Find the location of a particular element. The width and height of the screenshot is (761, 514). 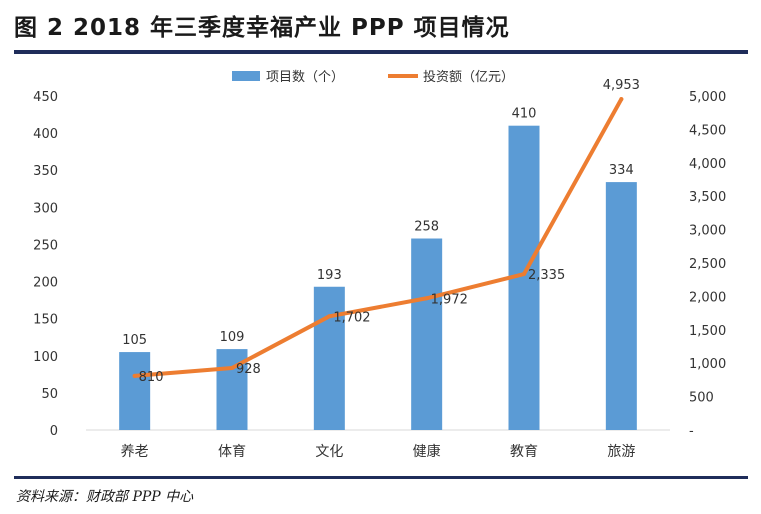

x-category-label: 体育 is located at coordinates (232, 452).